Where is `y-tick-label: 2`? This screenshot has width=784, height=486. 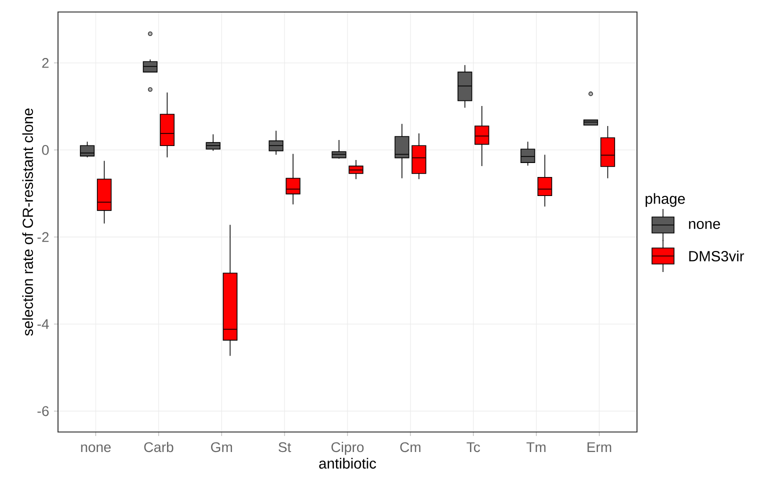 y-tick-label: 2 is located at coordinates (45, 63).